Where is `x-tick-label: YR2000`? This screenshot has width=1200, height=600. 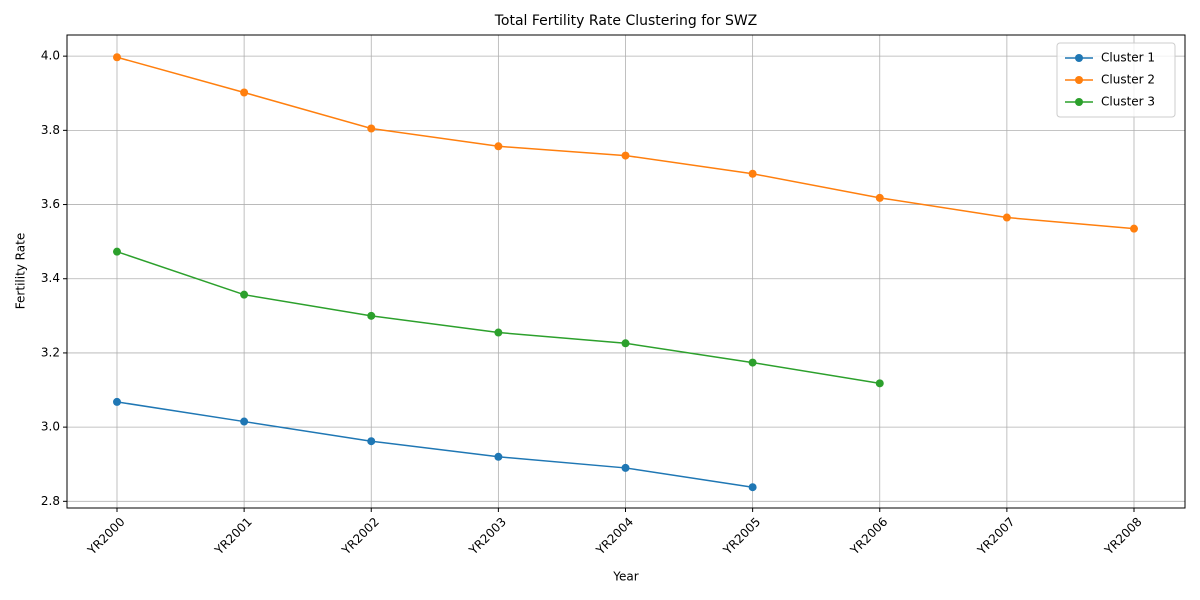
x-tick-label: YR2000 is located at coordinates (105, 536).